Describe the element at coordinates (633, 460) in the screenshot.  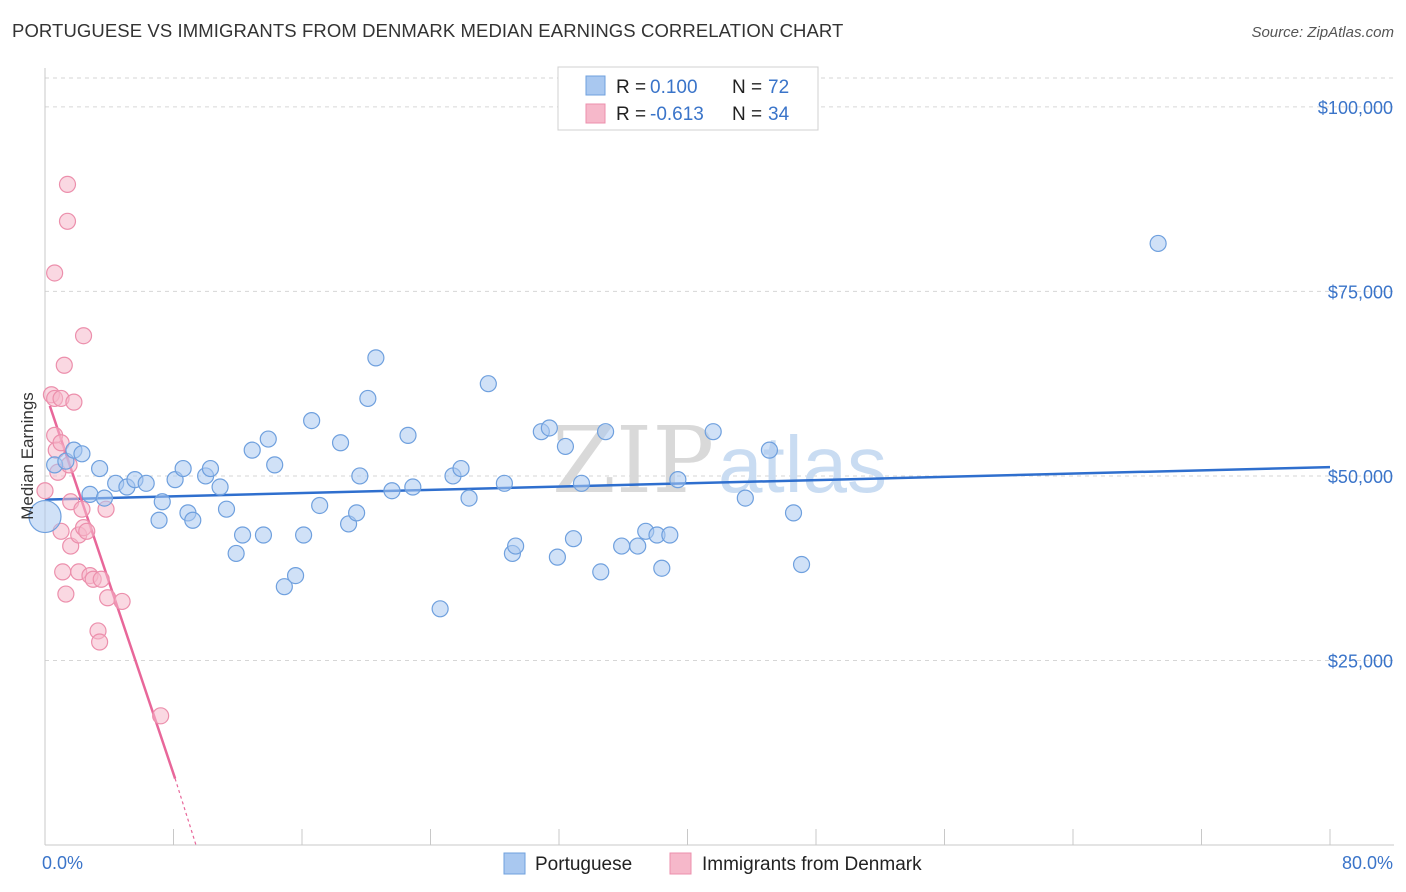
I see `watermark-zip-text: ZIP` at that location.